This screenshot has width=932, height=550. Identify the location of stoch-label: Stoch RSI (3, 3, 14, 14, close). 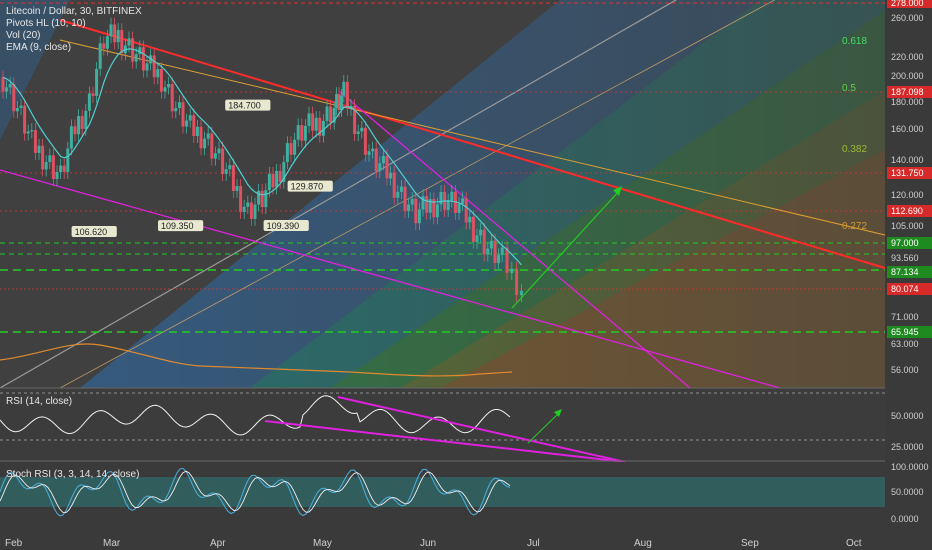
(73, 474).